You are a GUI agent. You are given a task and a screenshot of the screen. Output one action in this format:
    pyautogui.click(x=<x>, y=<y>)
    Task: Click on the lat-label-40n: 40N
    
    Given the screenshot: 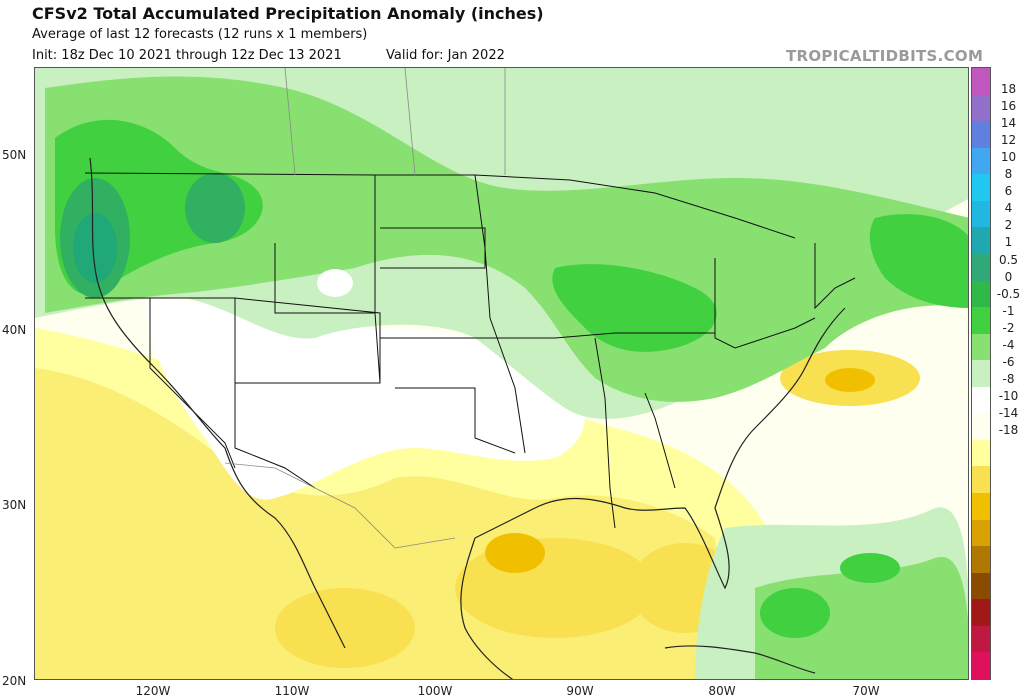 What is the action you would take?
    pyautogui.click(x=14, y=330)
    